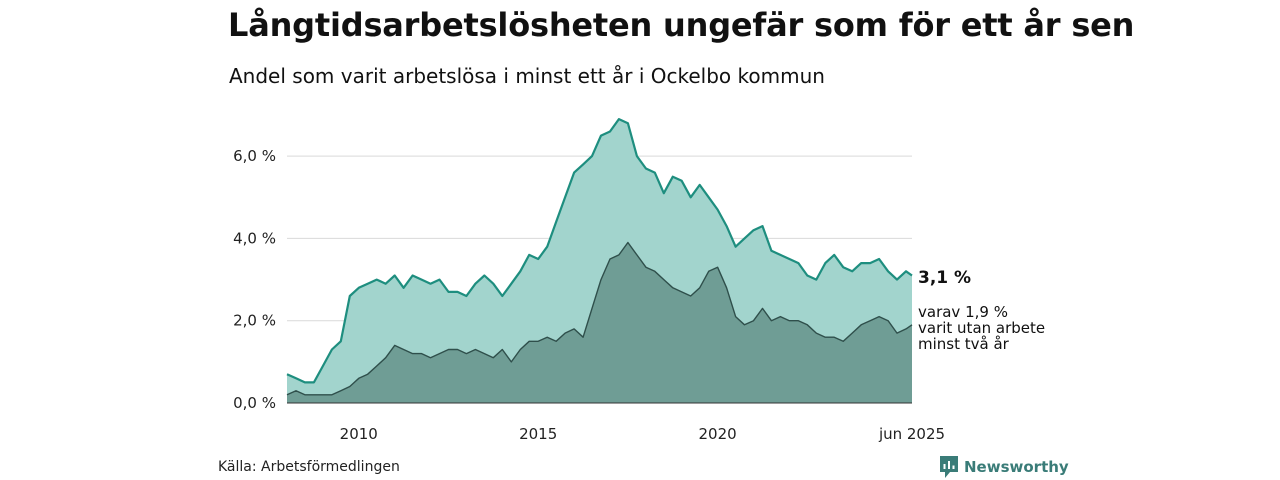 The height and width of the screenshot is (480, 1280). Describe the element at coordinates (254, 321) in the screenshot. I see `y-tick-label: 2,0 %` at that location.